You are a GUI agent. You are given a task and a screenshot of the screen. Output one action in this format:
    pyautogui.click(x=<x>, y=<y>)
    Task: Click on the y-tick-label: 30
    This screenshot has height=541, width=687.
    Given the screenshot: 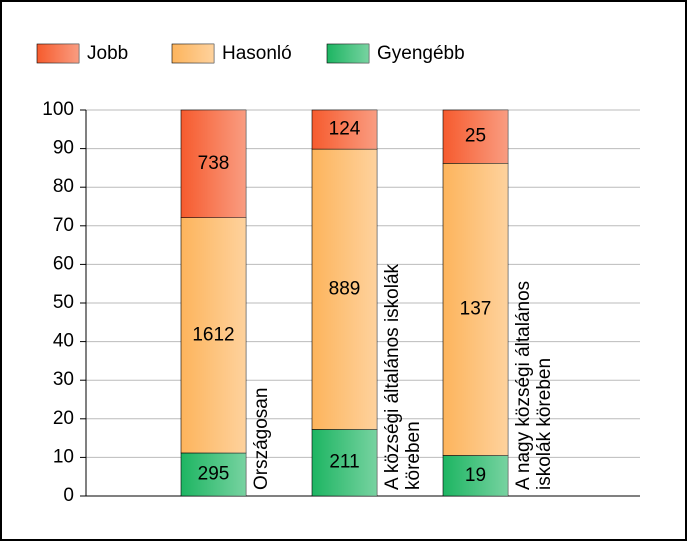 What is the action you would take?
    pyautogui.click(x=63, y=379)
    